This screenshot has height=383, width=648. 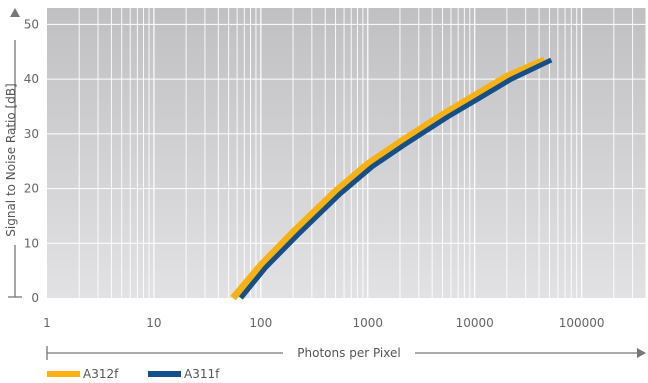 What do you see at coordinates (15, 12) in the screenshot?
I see `y-axis-arrowhead` at bounding box center [15, 12].